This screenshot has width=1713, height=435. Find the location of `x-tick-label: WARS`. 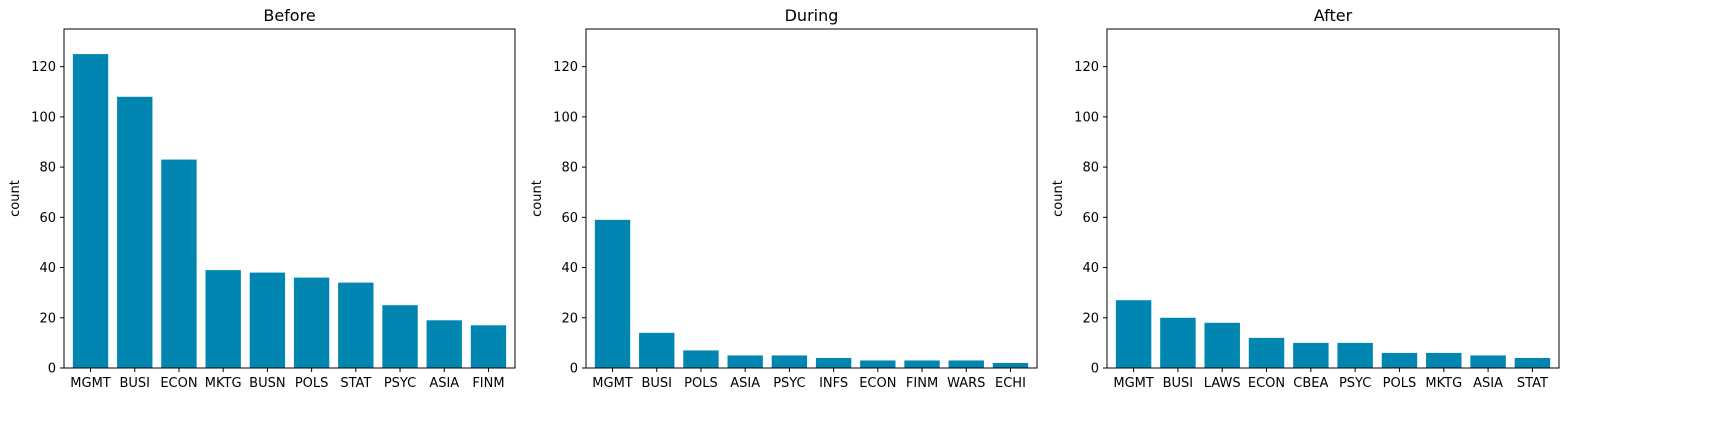

x-tick-label: WARS is located at coordinates (966, 383).